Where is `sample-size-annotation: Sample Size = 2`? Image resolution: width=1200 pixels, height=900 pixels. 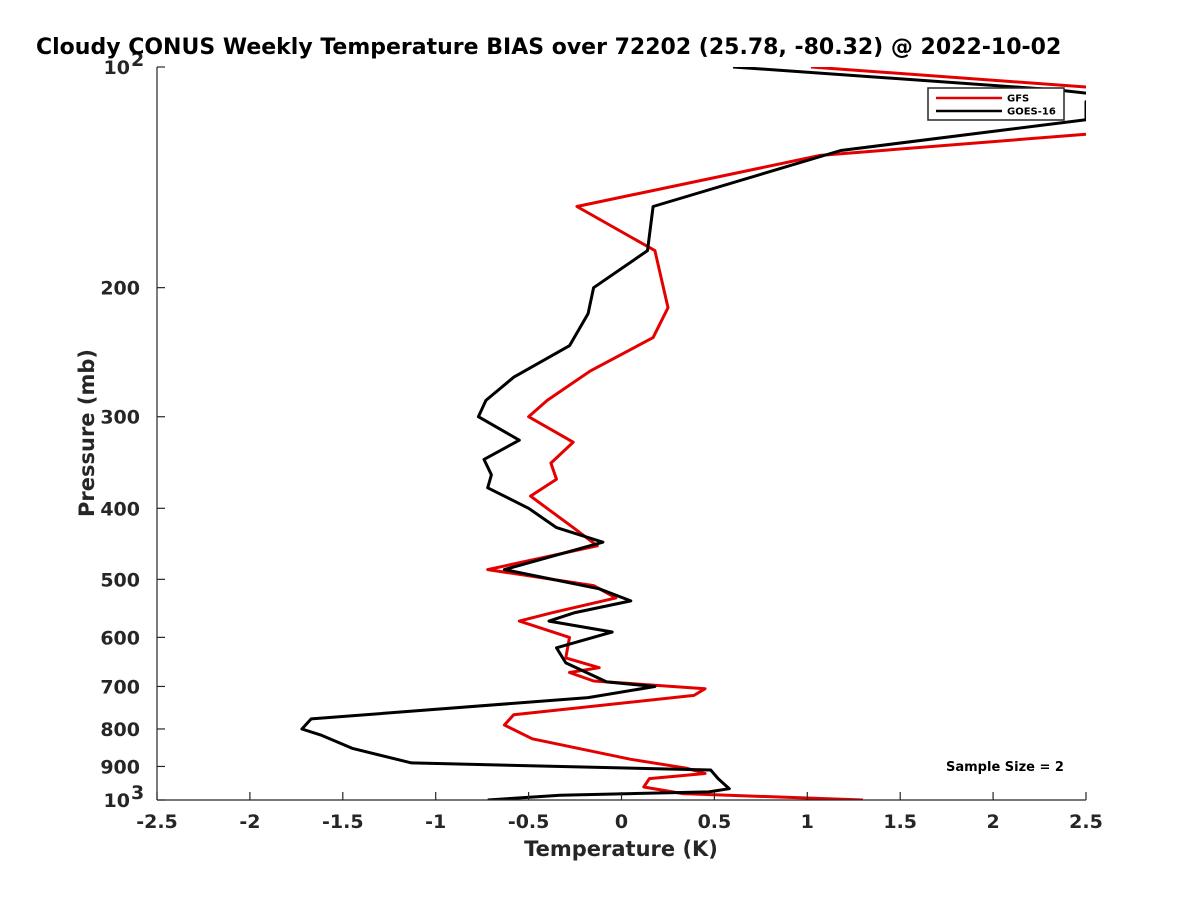 sample-size-annotation: Sample Size = 2 is located at coordinates (1005, 767).